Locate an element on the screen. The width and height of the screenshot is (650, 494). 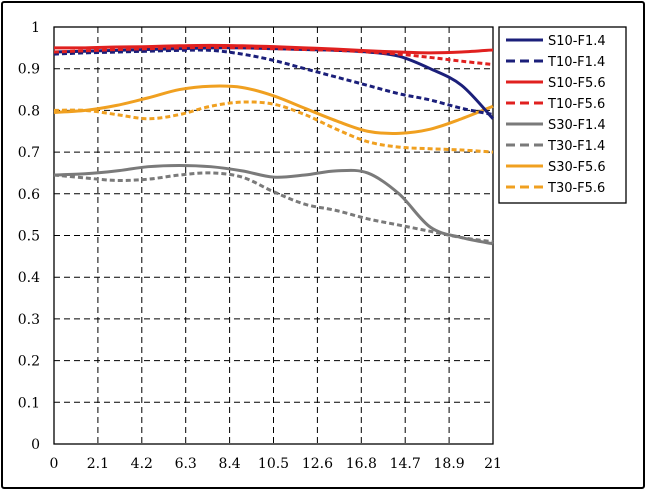
y-tick-label: 1 is located at coordinates (35, 28).